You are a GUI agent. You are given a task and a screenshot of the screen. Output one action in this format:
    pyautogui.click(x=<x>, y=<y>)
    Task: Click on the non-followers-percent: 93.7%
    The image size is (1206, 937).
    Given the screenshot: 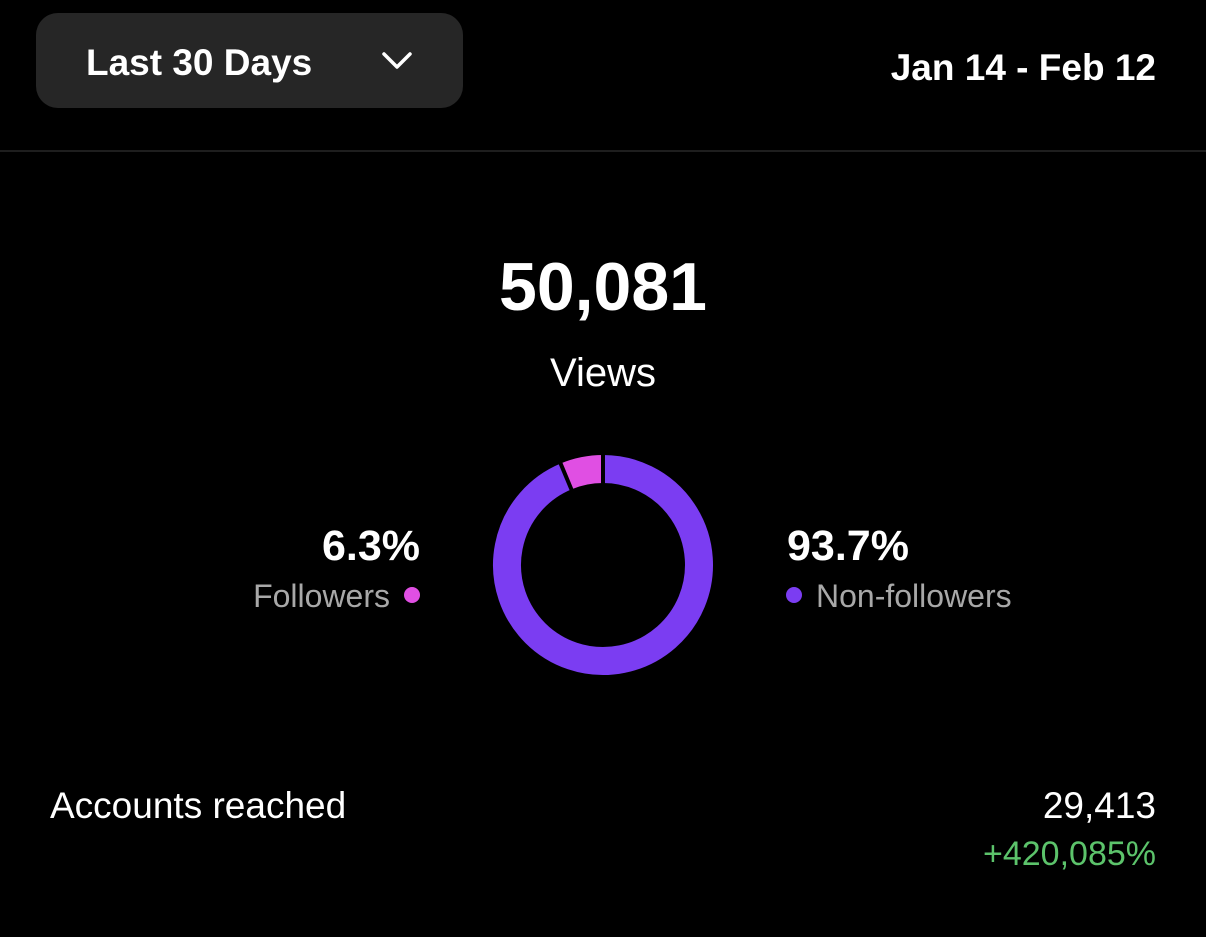 What is the action you would take?
    pyautogui.click(x=848, y=546)
    